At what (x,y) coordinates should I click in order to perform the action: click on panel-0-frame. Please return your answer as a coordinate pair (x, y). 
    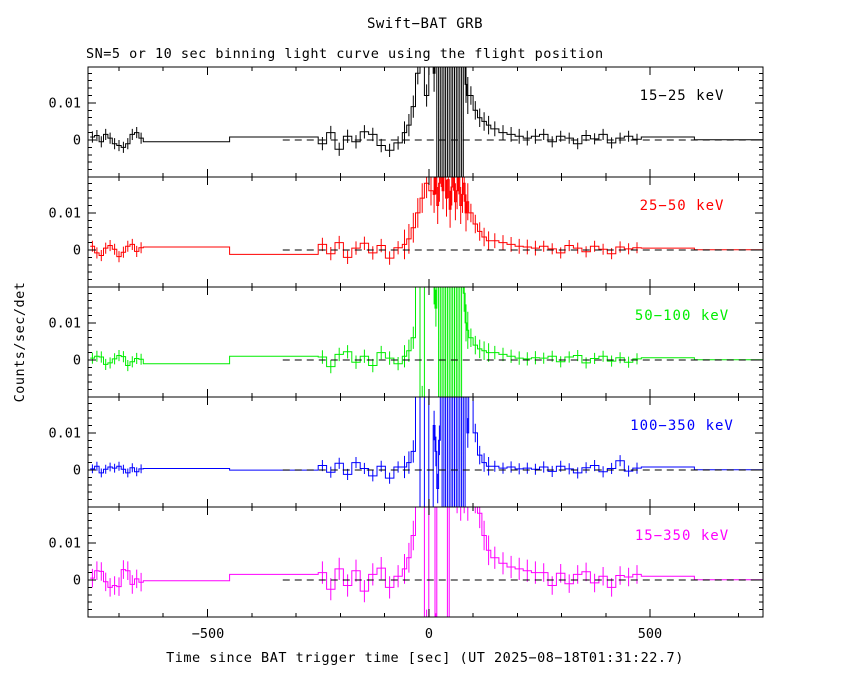
    Looking at the image, I should click on (425, 122).